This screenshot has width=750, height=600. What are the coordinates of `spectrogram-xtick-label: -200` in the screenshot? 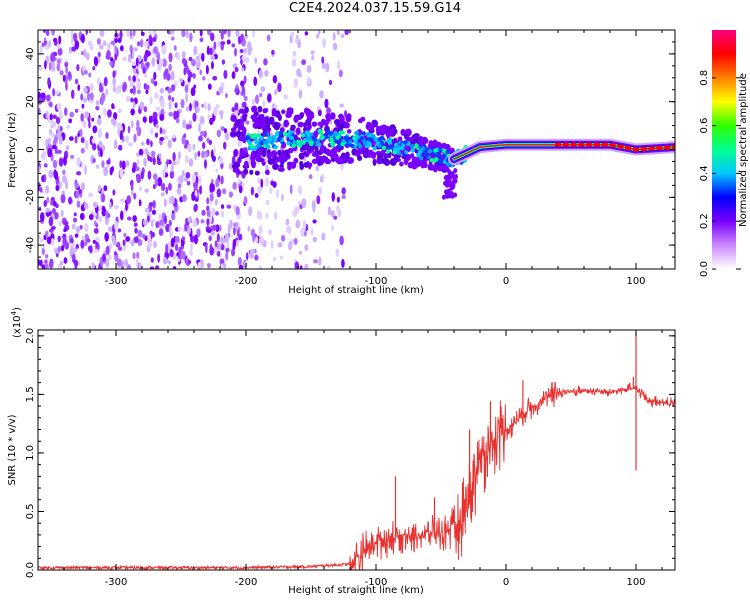 It's located at (246, 281).